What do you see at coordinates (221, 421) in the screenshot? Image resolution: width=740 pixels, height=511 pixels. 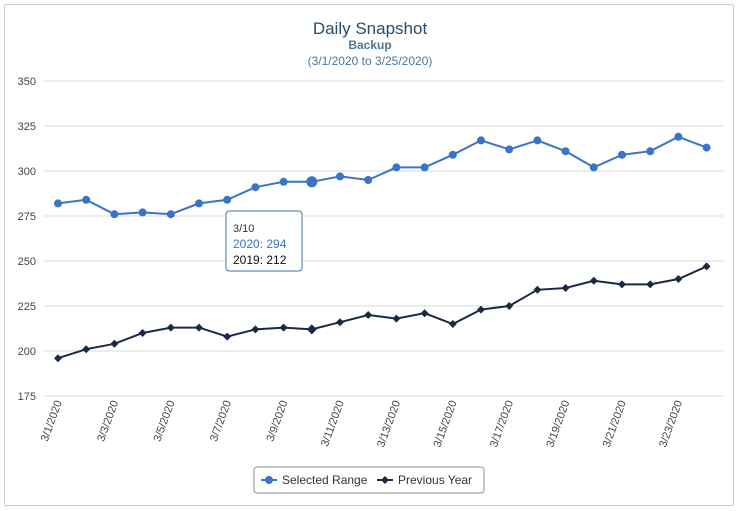 I see `x-tick-label-3-7-2020: 3/7/2020` at bounding box center [221, 421].